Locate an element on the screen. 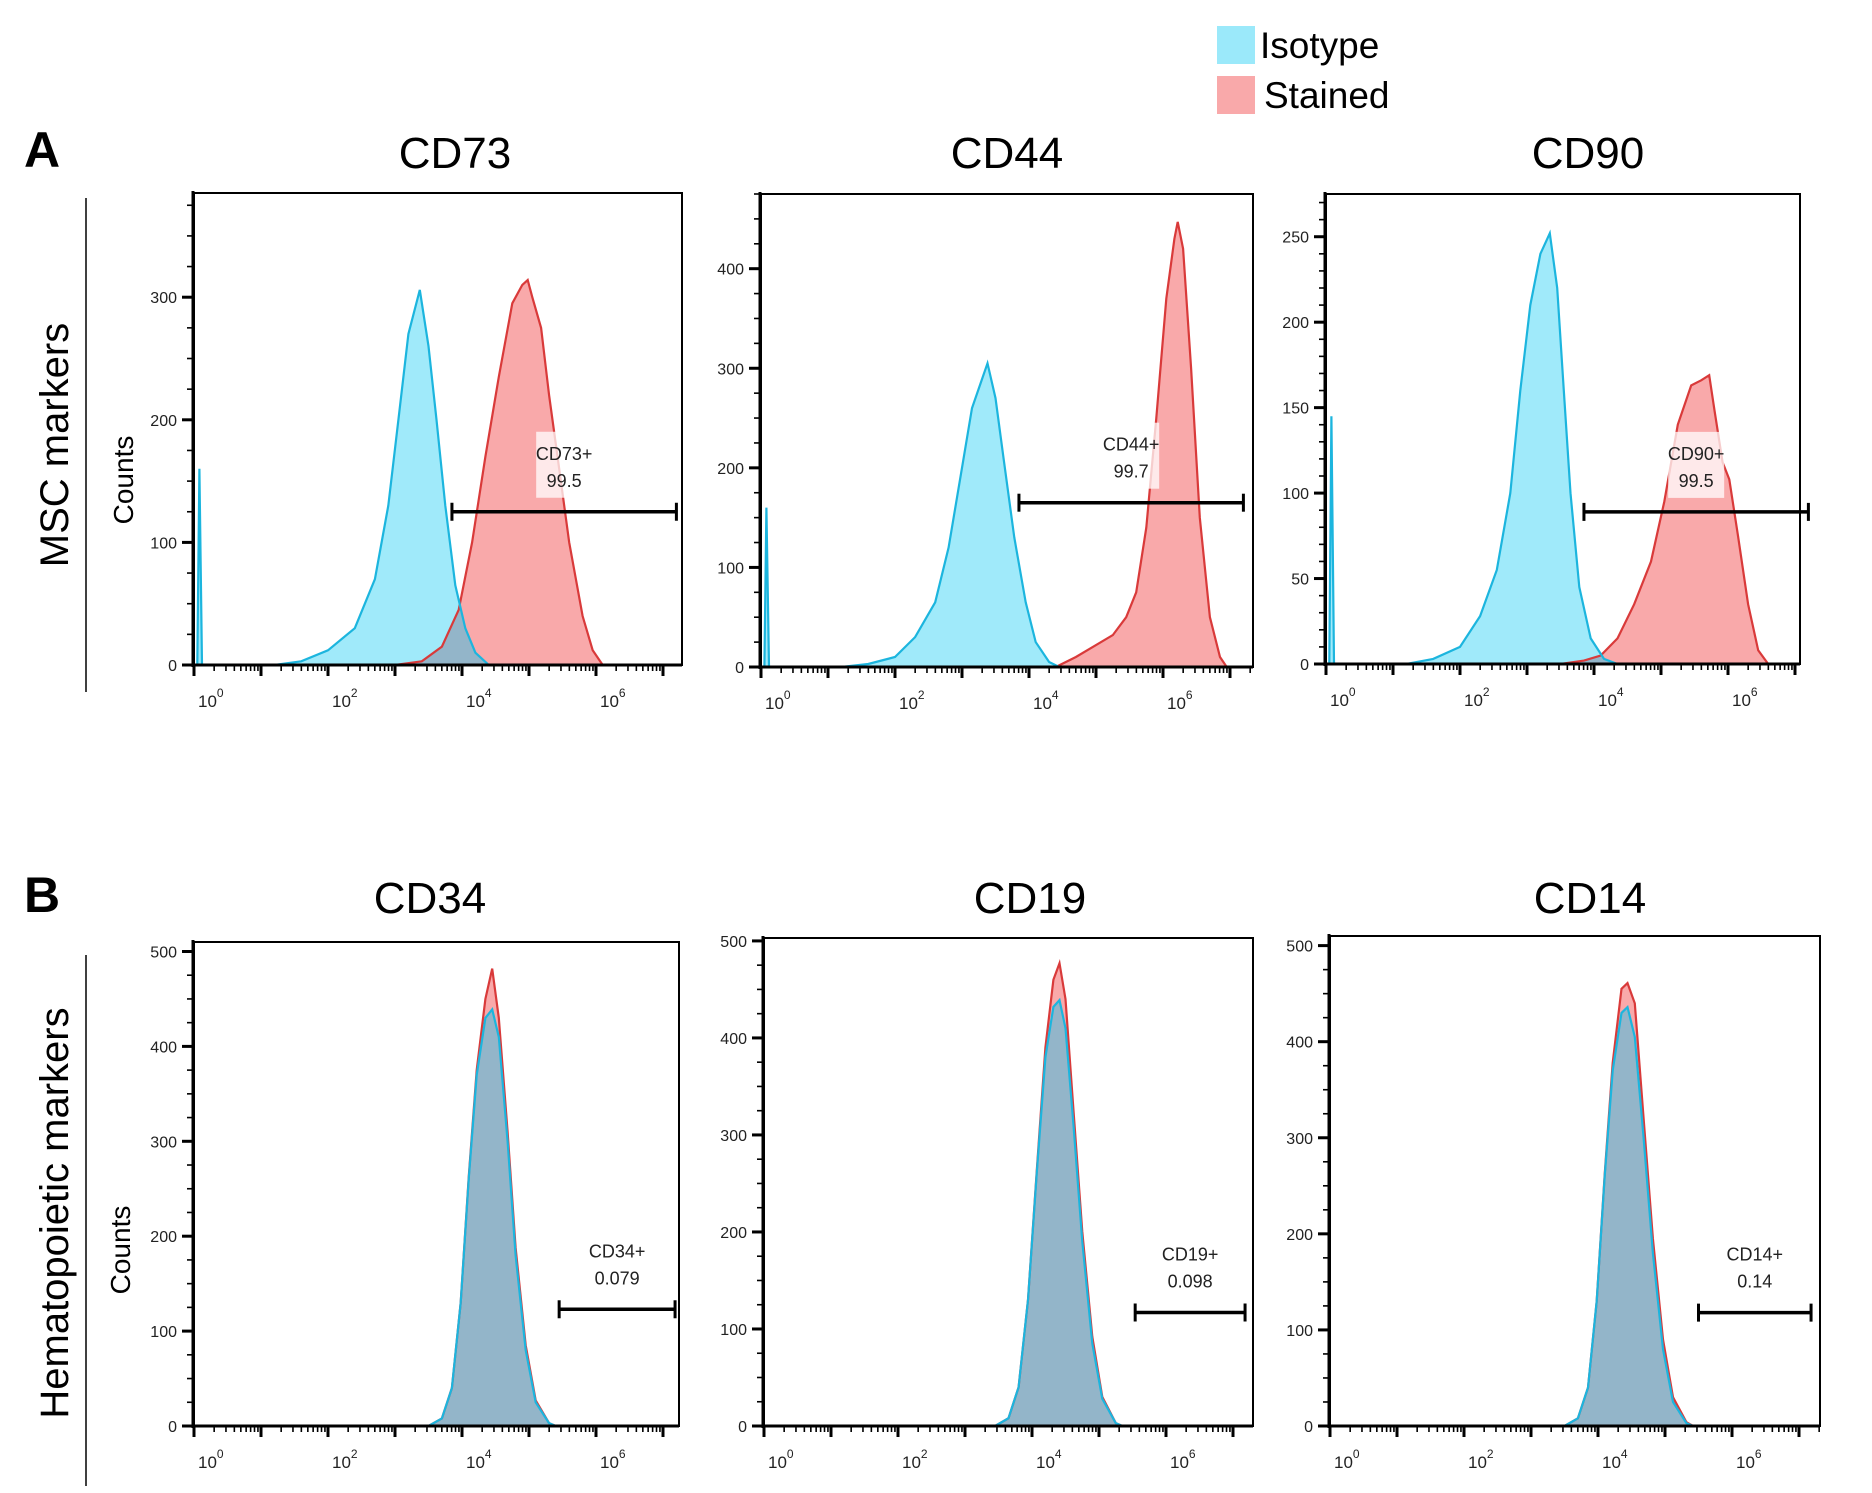 This screenshot has width=1872, height=1493. legend-swatch-stained is located at coordinates (1236, 95).